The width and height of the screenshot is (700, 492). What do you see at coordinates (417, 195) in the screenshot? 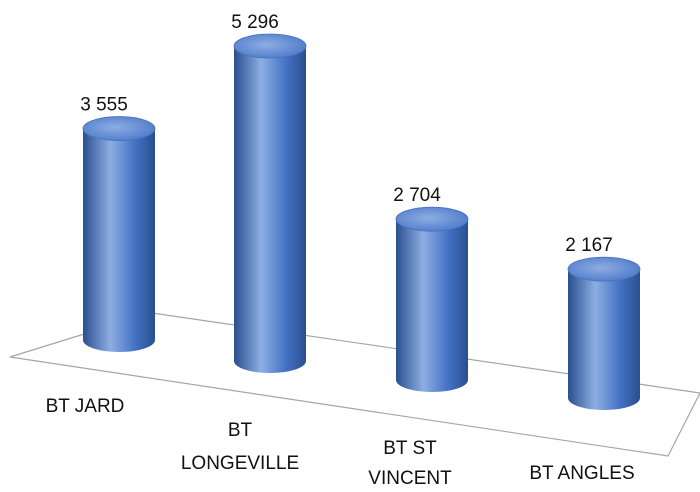
I see `value-label: 2 704` at bounding box center [417, 195].